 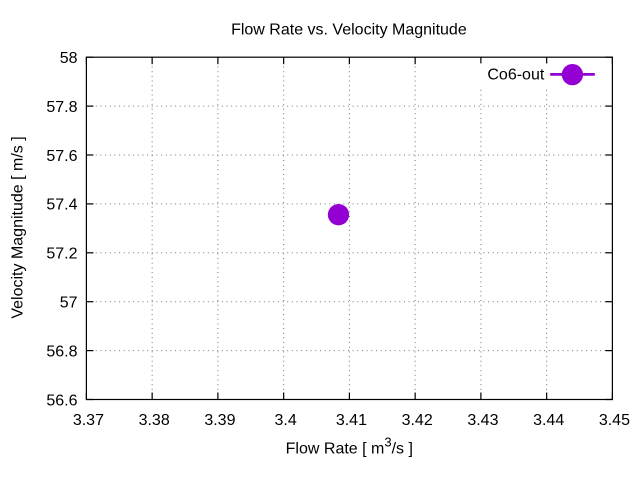 What do you see at coordinates (61, 351) in the screenshot?
I see `svg-text: 56.8` at bounding box center [61, 351].